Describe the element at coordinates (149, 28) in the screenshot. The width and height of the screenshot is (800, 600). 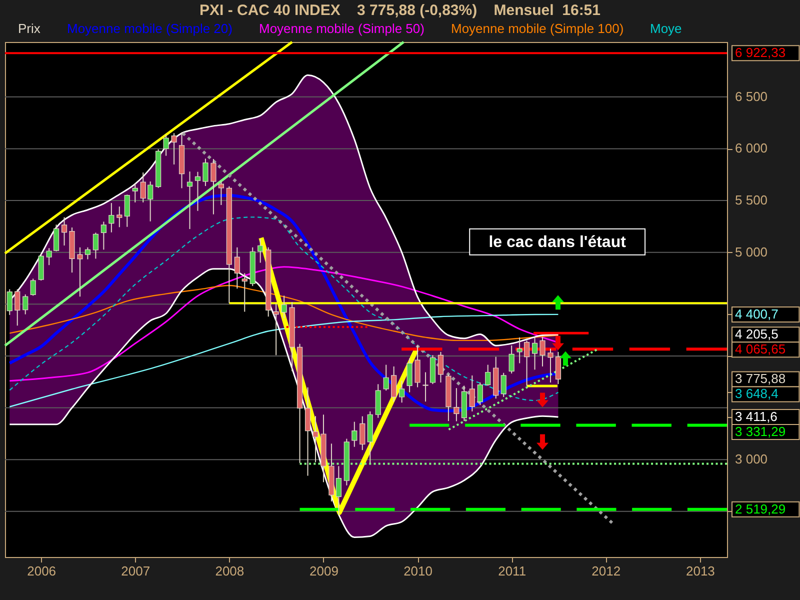
I see `text: Moyenne mobile (Simple 20)` at that location.